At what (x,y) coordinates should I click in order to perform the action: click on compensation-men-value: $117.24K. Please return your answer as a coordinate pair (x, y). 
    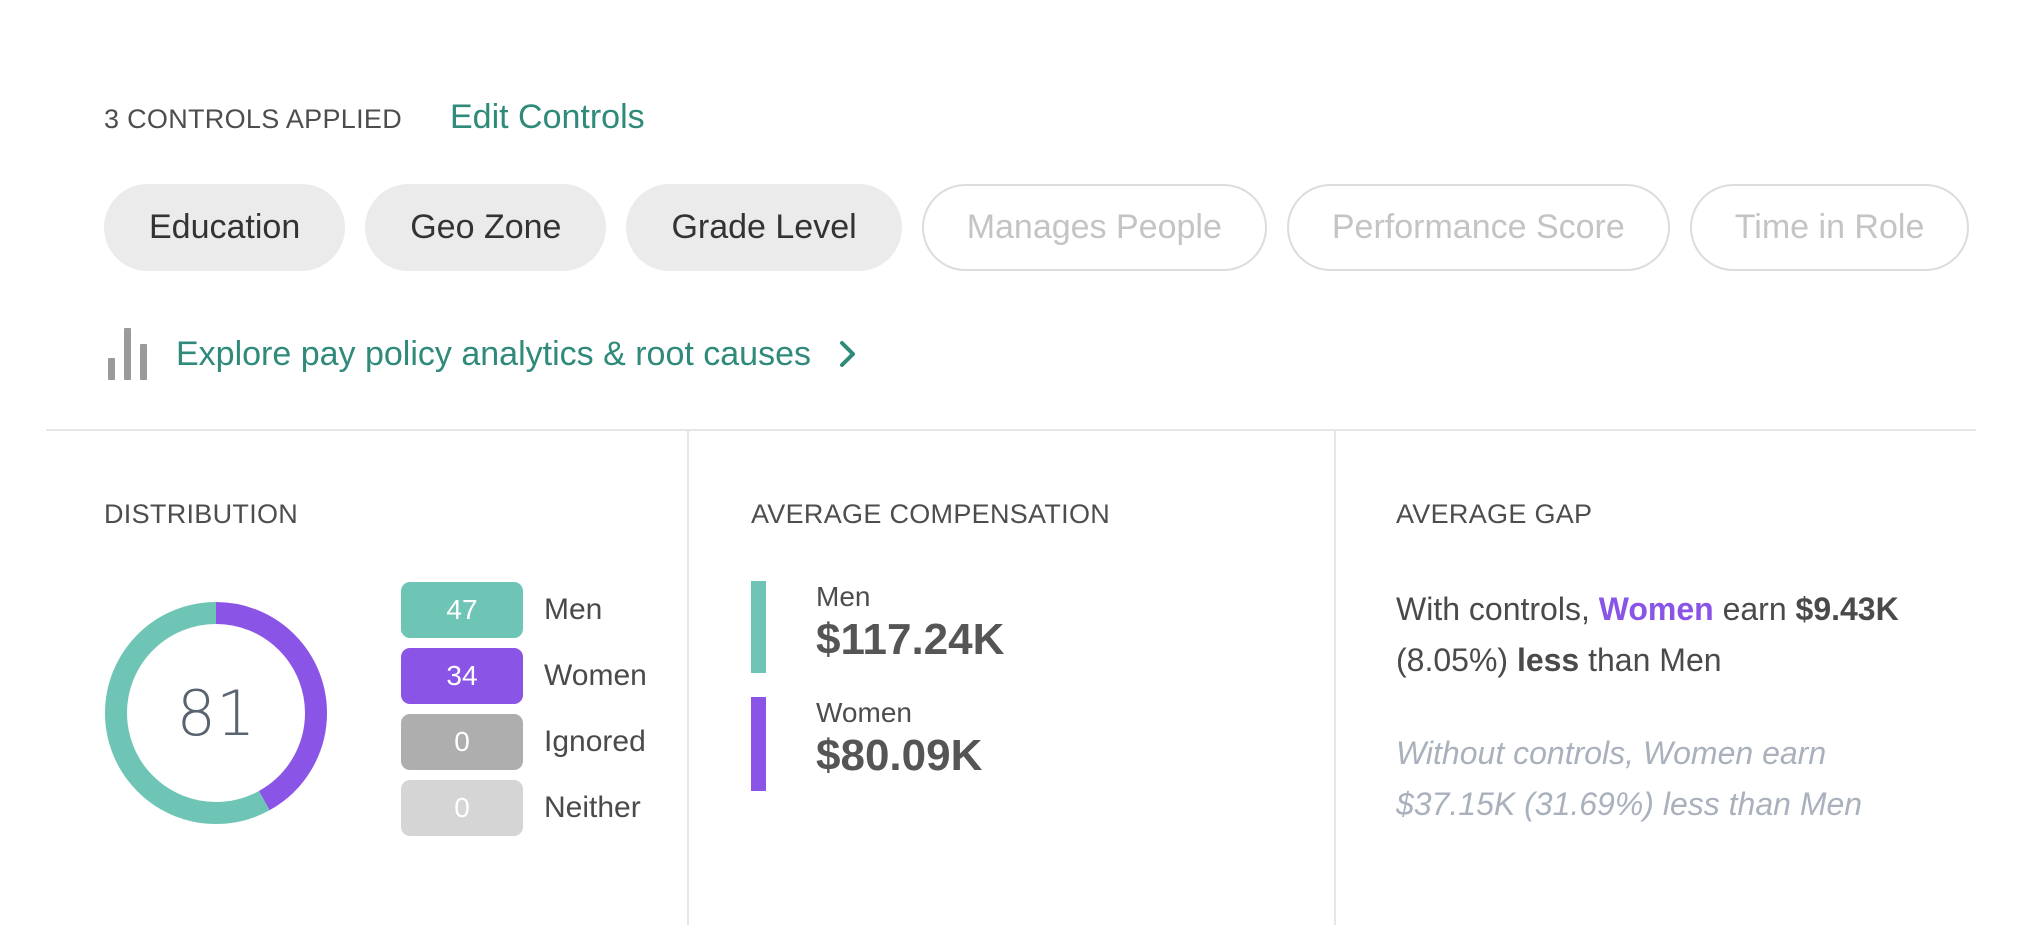
    Looking at the image, I should click on (910, 639).